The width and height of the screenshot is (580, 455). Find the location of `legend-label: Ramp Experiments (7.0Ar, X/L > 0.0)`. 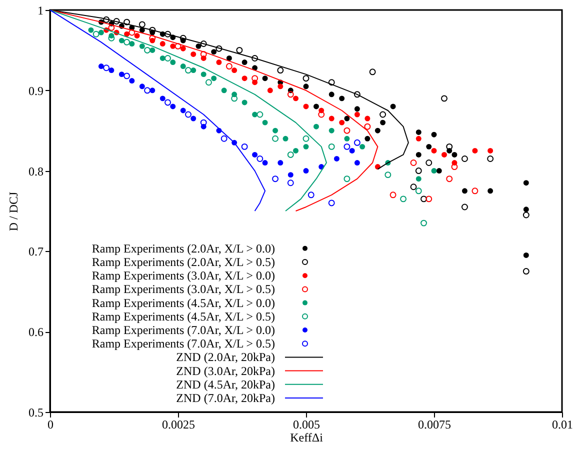

legend-label: Ramp Experiments (7.0Ar, X/L > 0.0) is located at coordinates (184, 330).